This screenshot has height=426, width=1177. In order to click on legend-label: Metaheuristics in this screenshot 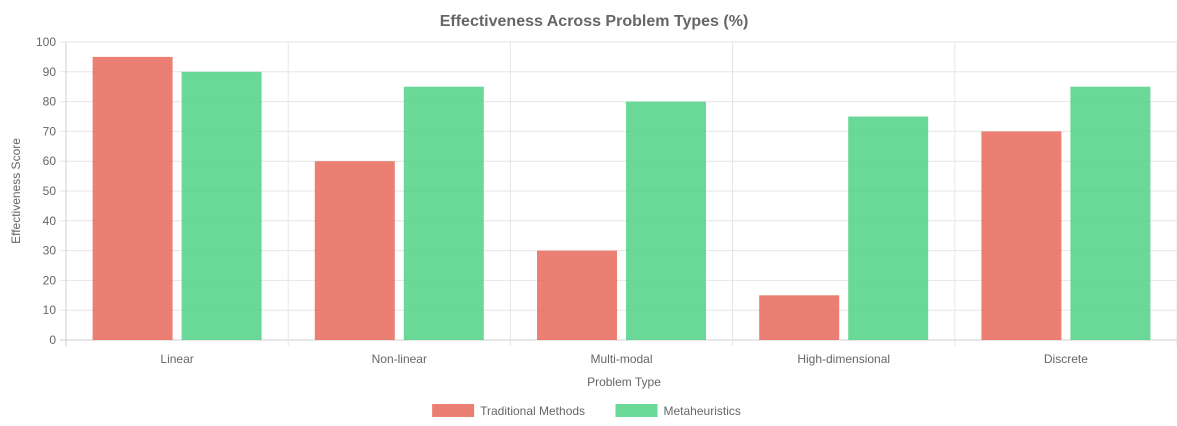, I will do `click(702, 411)`.